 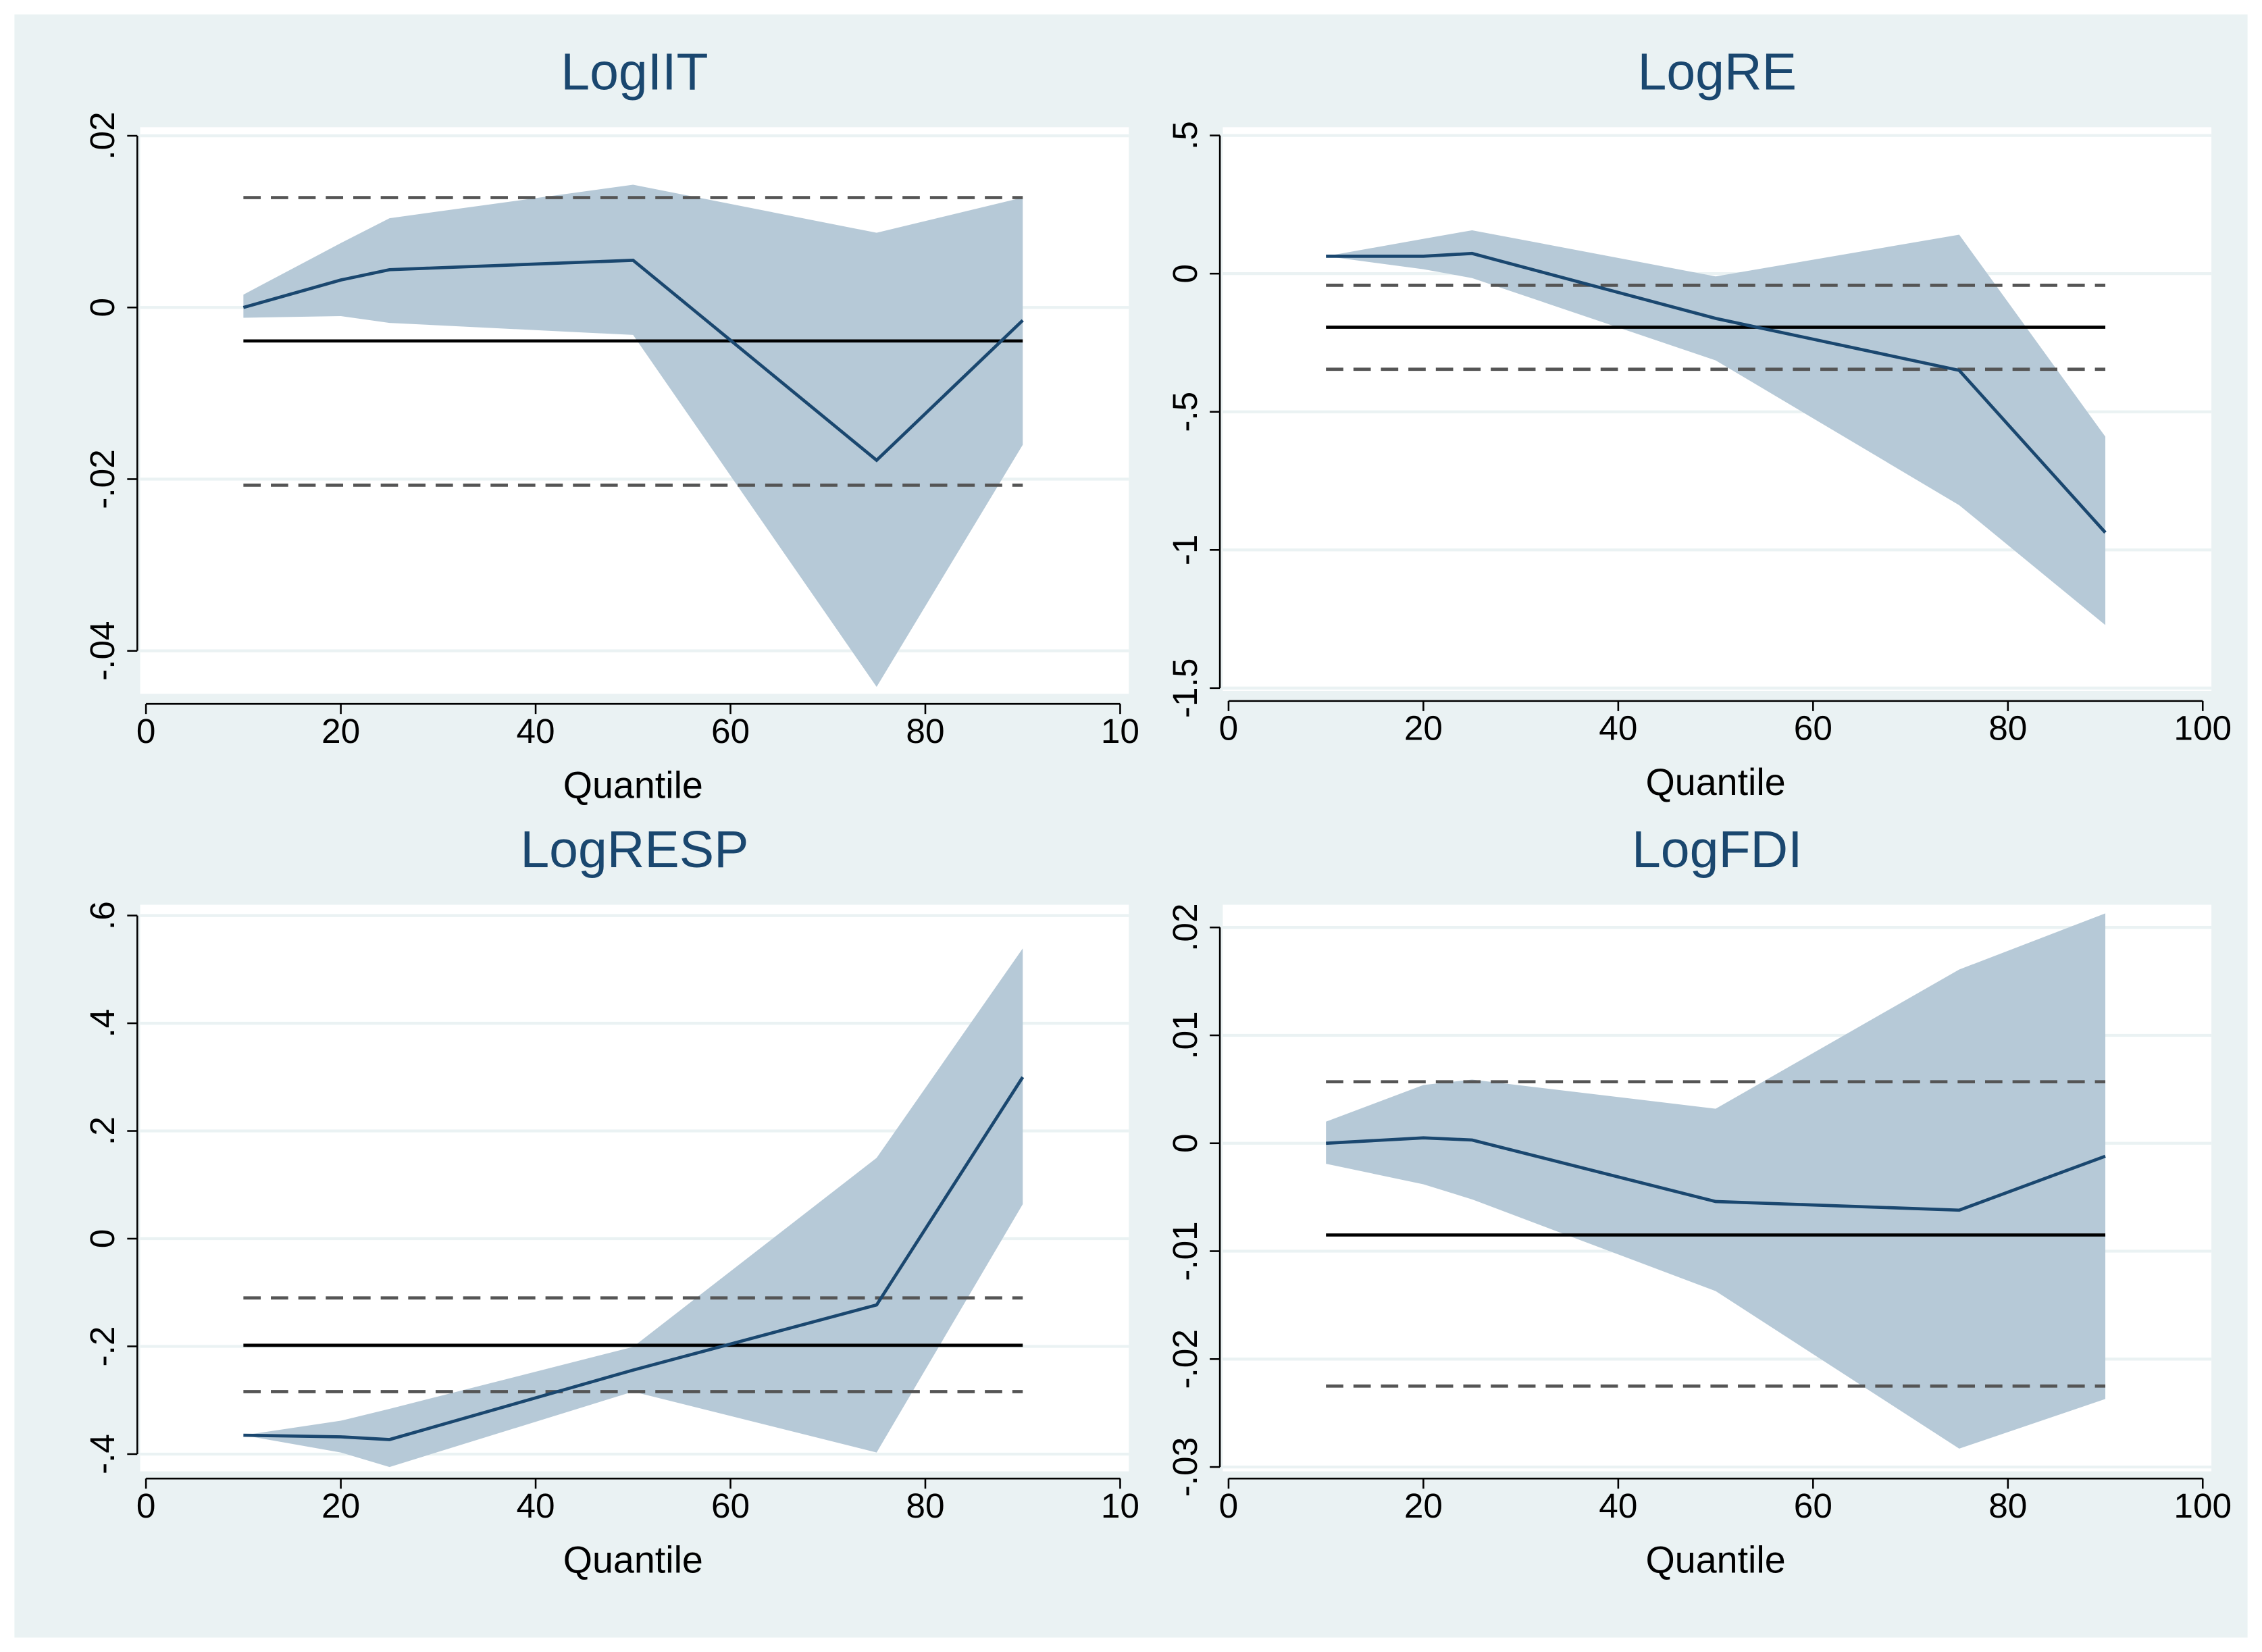 What do you see at coordinates (1718, 72) in the screenshot?
I see `chart-title: LogRE` at bounding box center [1718, 72].